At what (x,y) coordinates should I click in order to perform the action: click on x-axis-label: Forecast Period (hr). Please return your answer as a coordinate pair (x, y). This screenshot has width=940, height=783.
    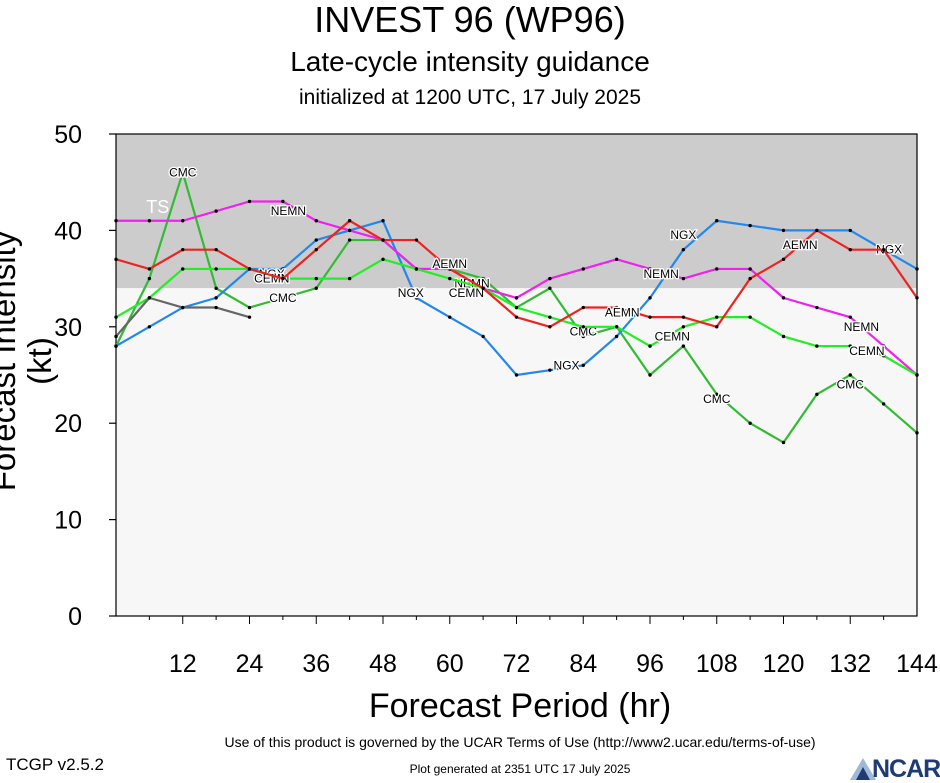
    Looking at the image, I should click on (520, 706).